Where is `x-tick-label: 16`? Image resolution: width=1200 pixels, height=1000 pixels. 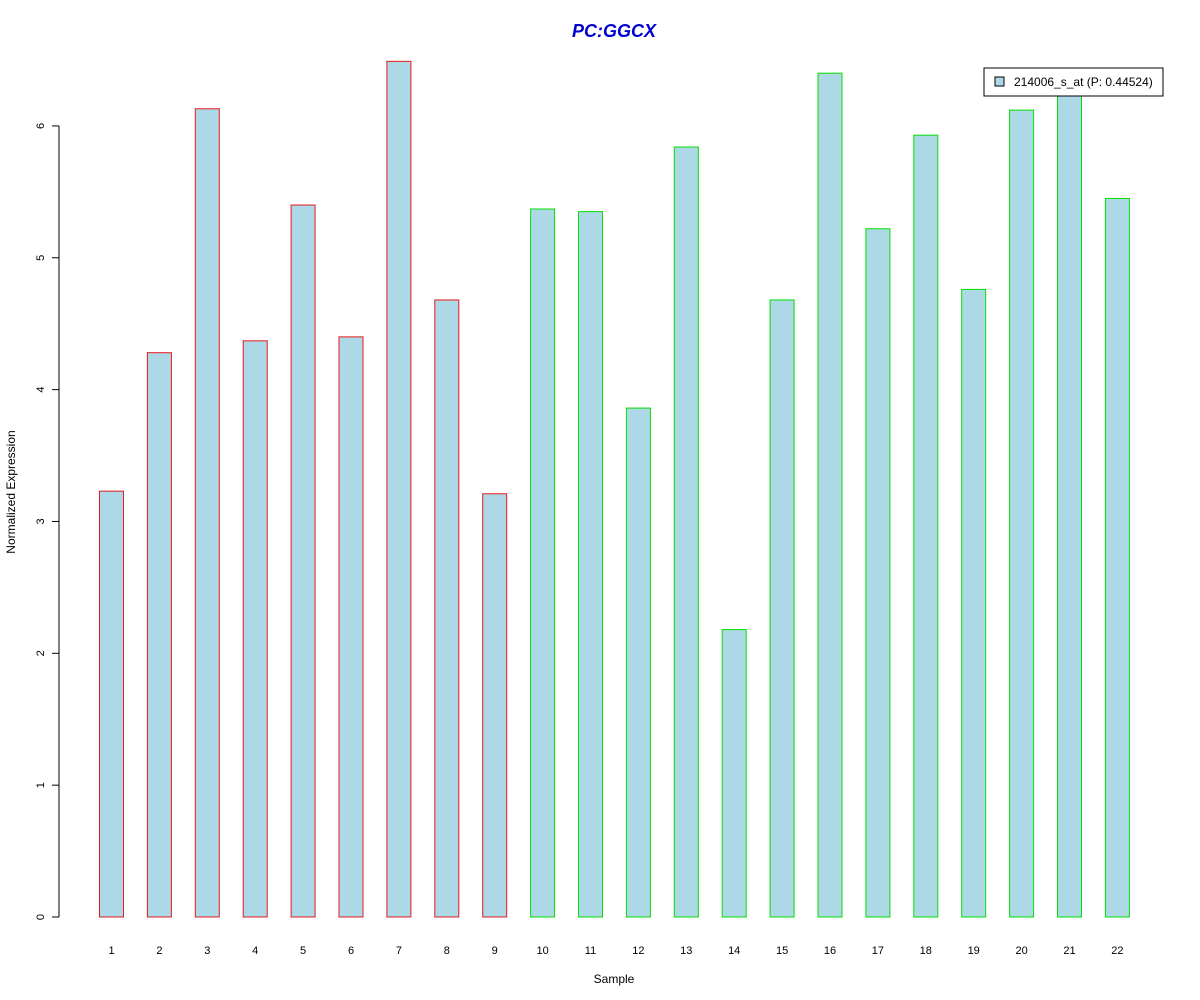 x-tick-label: 16 is located at coordinates (830, 951).